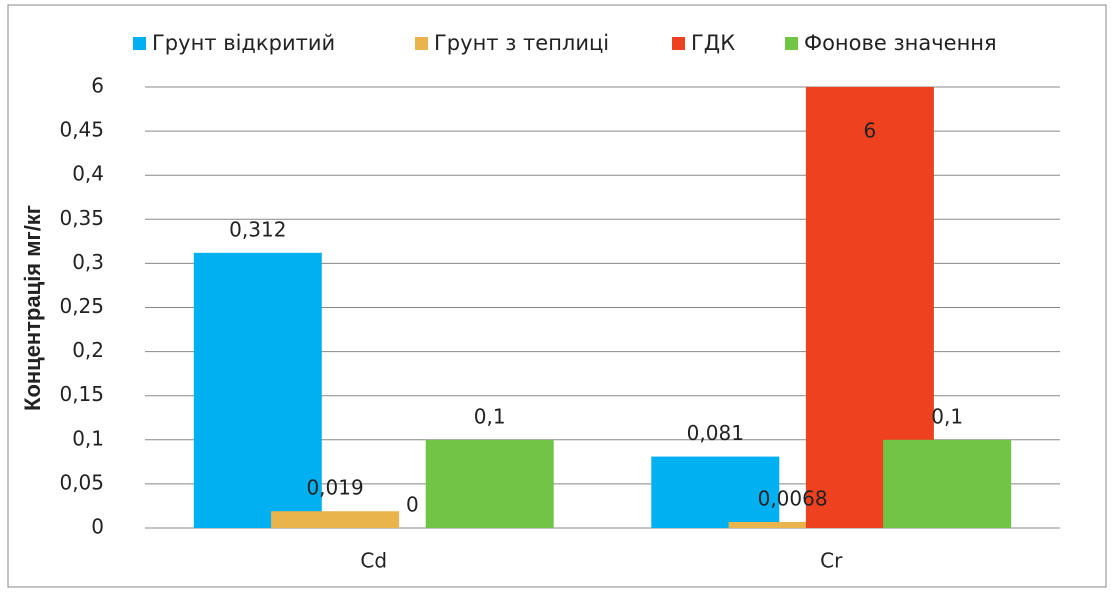 This screenshot has width=1111, height=592. I want to click on data-label: 0,081, so click(715, 433).